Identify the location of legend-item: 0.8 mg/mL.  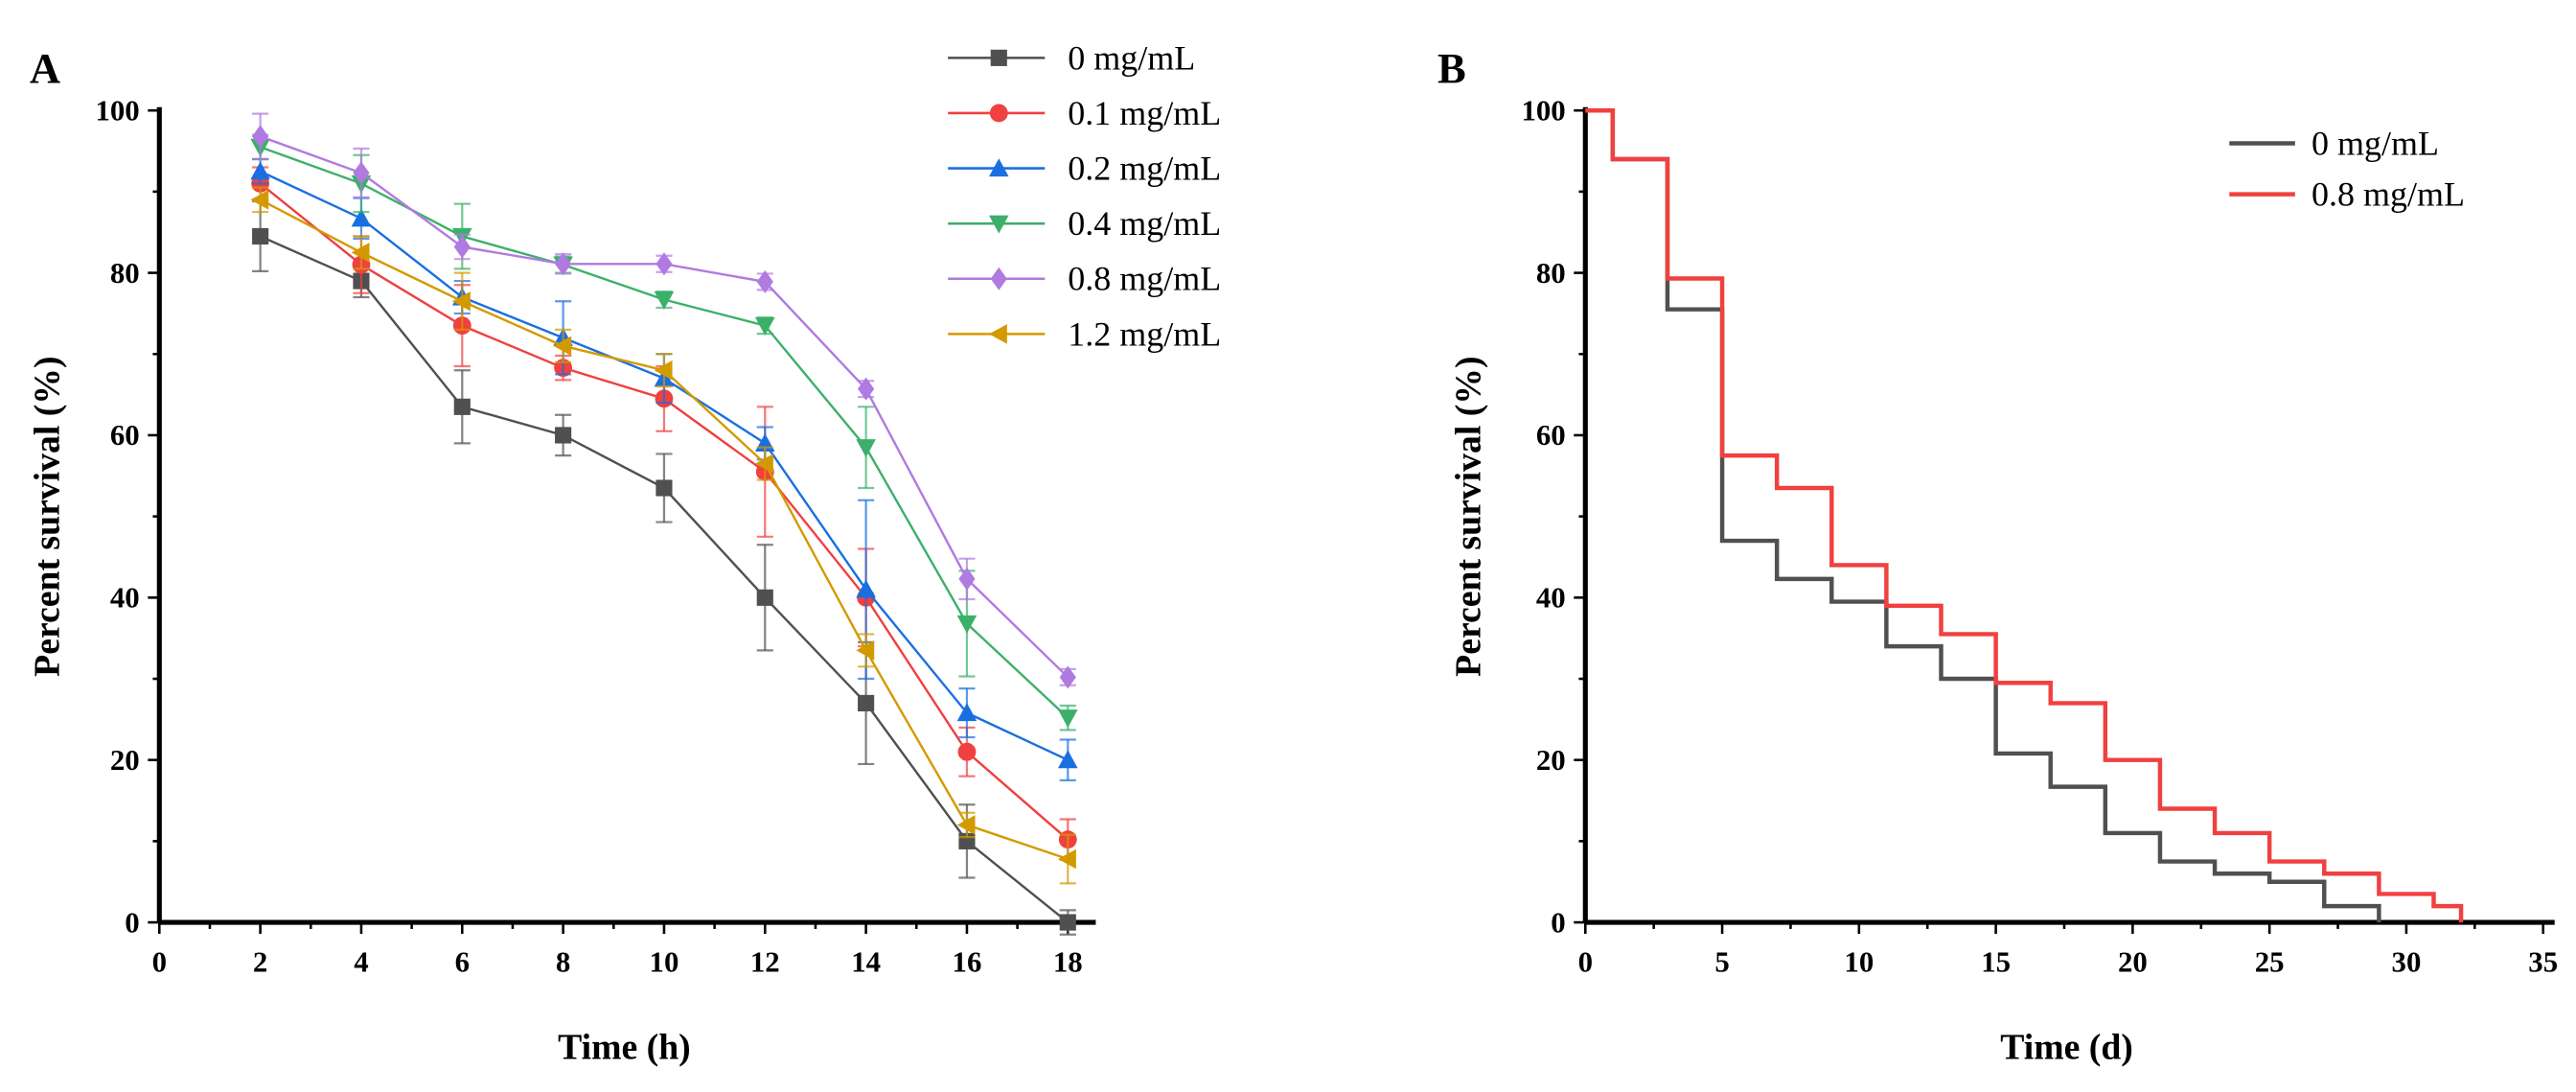
(2347, 195).